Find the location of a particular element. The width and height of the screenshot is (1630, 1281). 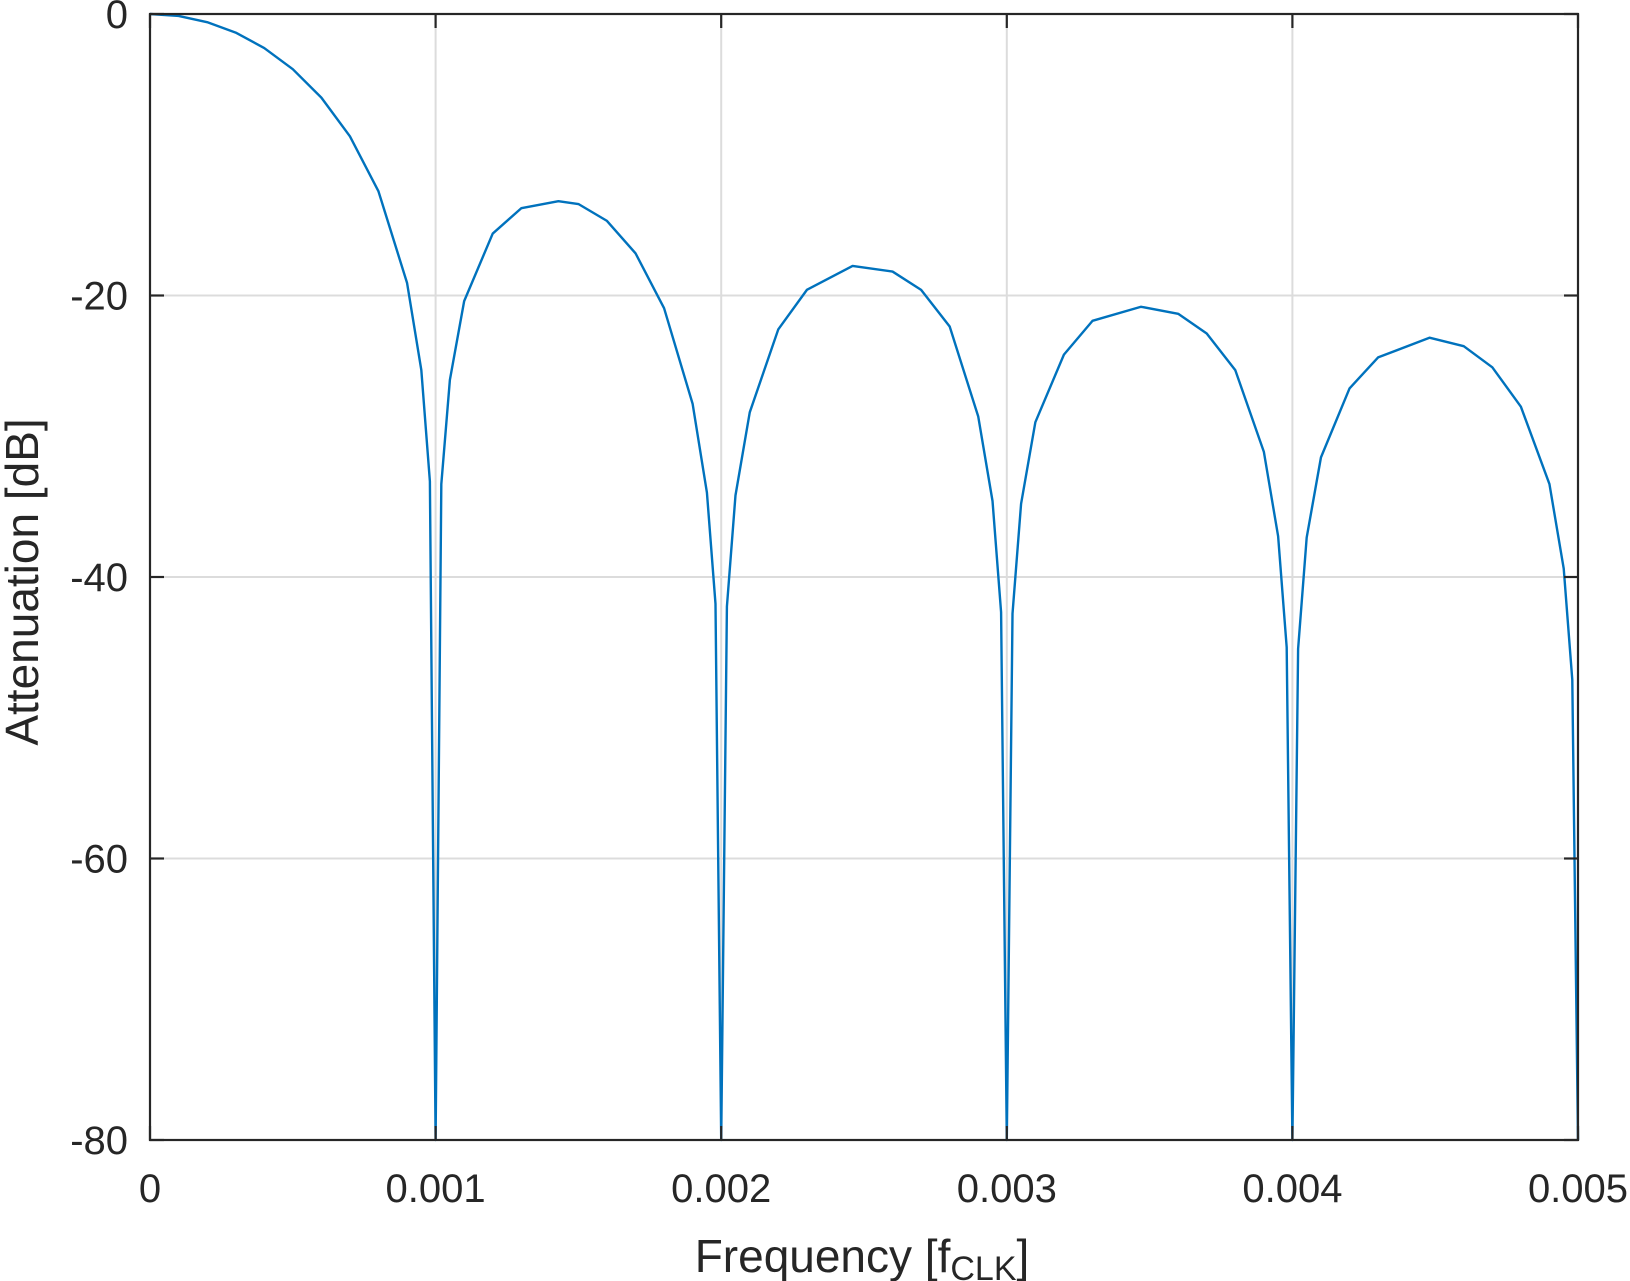

y-axis-label: Attenuation [dB] is located at coordinates (24, 581).